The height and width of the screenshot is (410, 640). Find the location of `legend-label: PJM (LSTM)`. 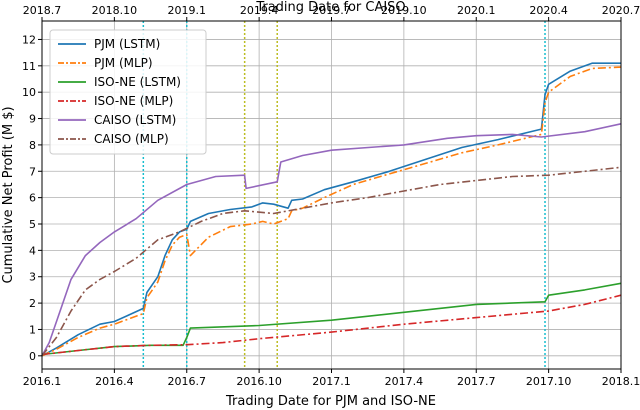

legend-label: PJM (LSTM) is located at coordinates (127, 44).